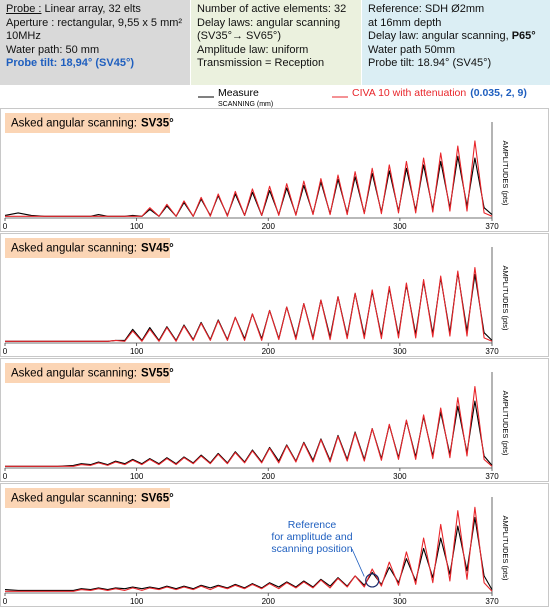 Image resolution: width=550 pixels, height=608 pixels. I want to click on panel-title: Asked angular scanning: SV45°, so click(92, 249).